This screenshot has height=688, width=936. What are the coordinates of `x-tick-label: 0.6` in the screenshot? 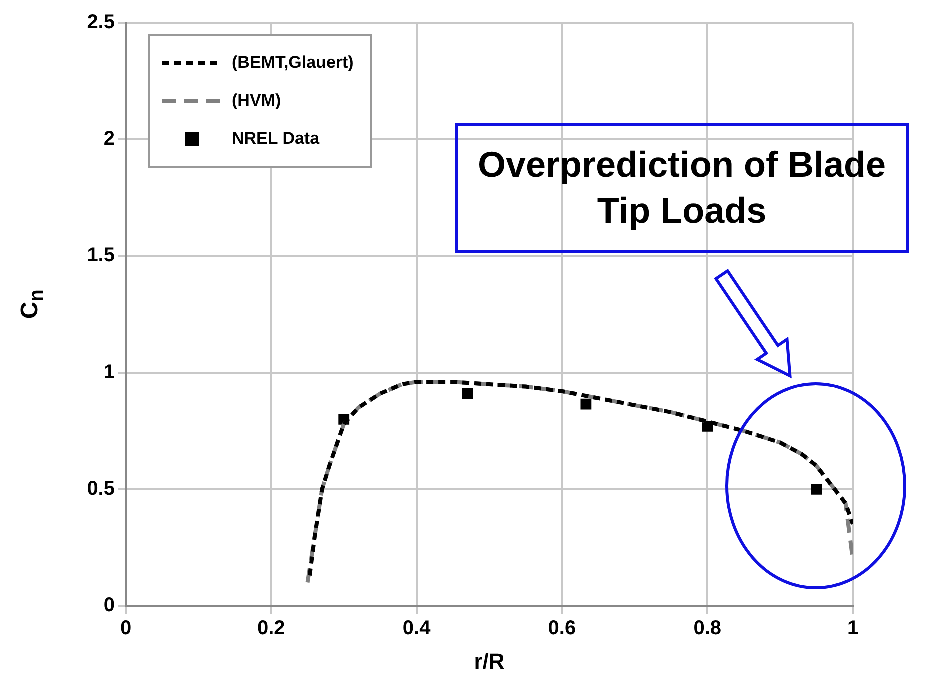 It's located at (562, 629).